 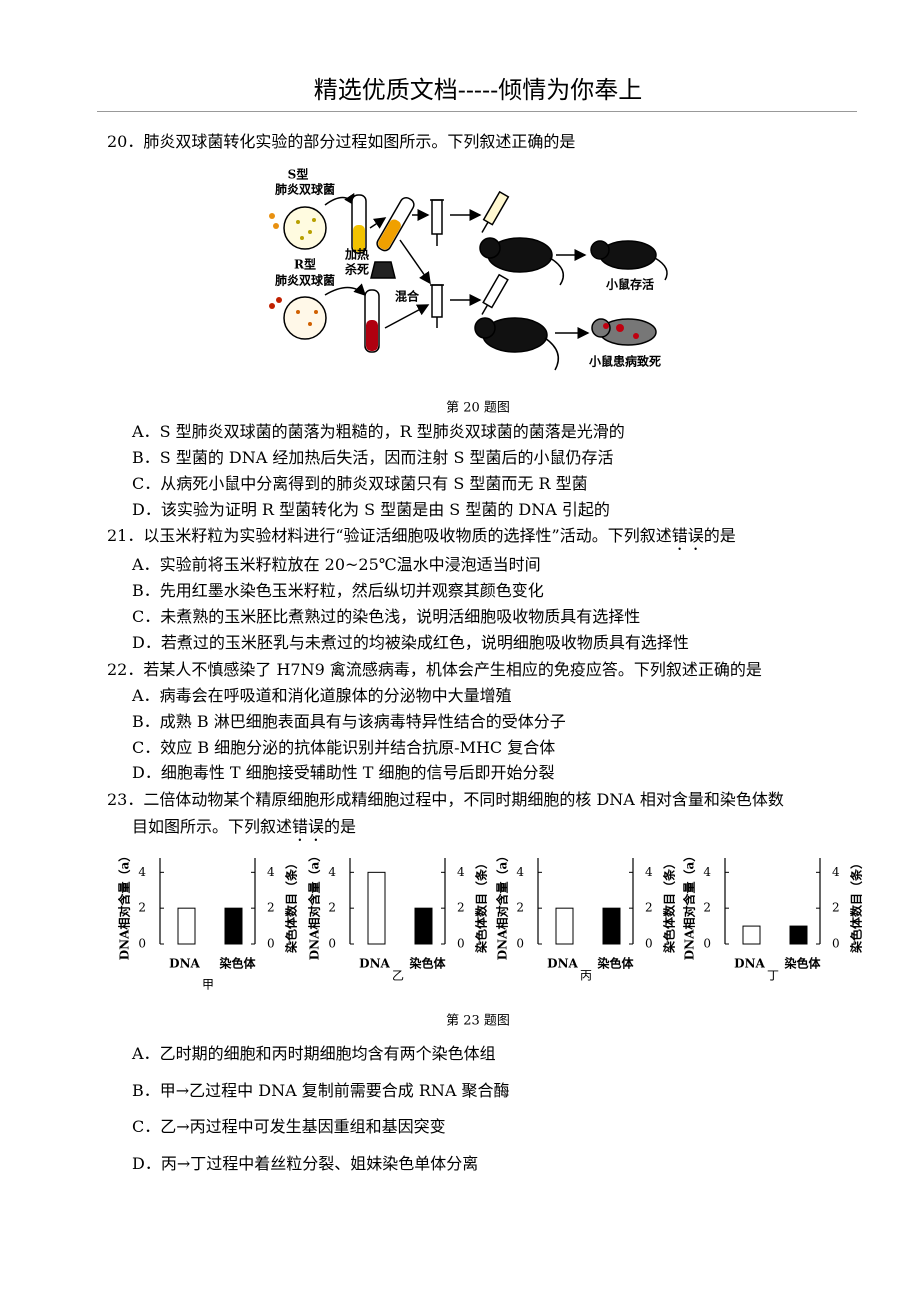 I want to click on text-line: B．先用红墨水染色玉米籽粒，然后纵切并观察其颜色变化, so click(x=338, y=591).